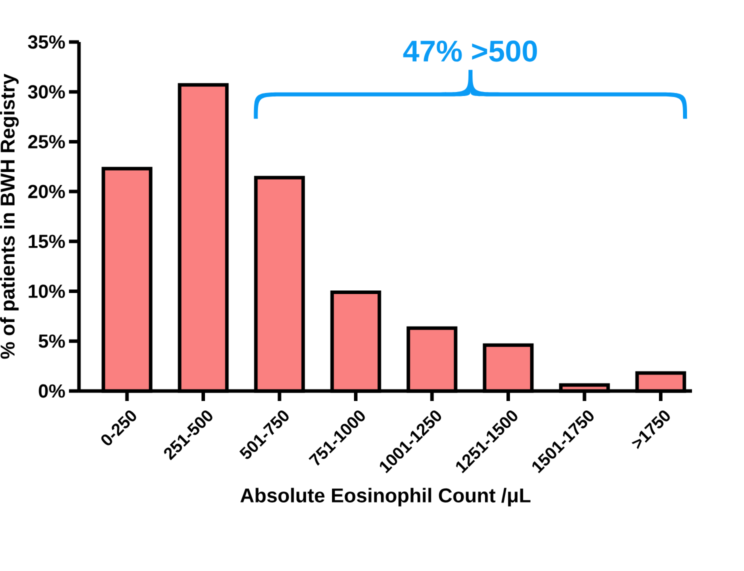  Describe the element at coordinates (46, 291) in the screenshot. I see `y-tick-label: 10%` at that location.